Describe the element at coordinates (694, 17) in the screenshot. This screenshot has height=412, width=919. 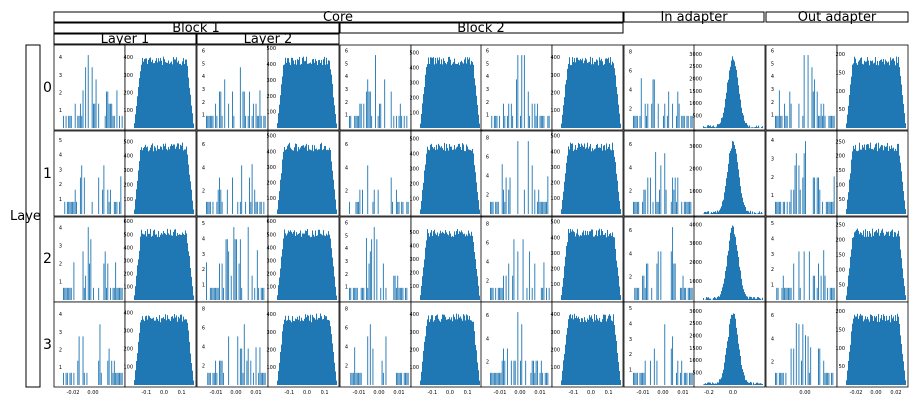
I see `in-adapter-header-box` at that location.